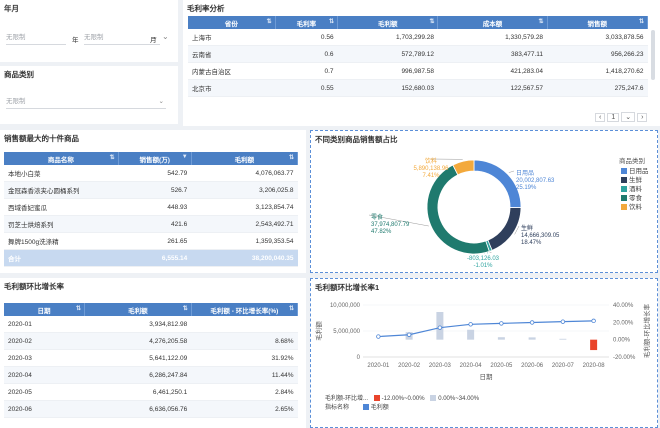 Image resolution: width=660 pixels, height=428 pixels. What do you see at coordinates (151, 375) in the screenshot?
I see `table-row: 2020-04 6,286,247.84 11.44%` at bounding box center [151, 375].